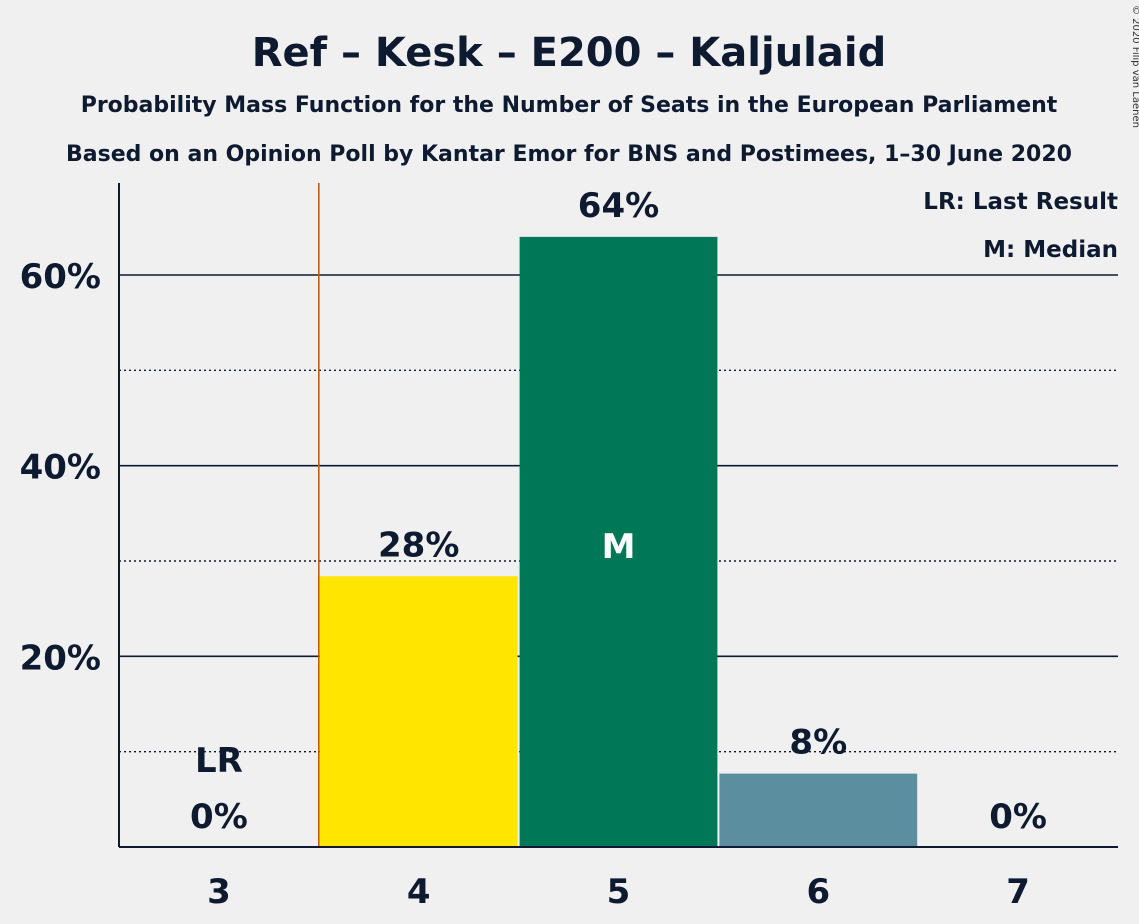 The image size is (1139, 924). Describe the element at coordinates (60, 658) in the screenshot. I see `y-tick-label: 20%` at that location.